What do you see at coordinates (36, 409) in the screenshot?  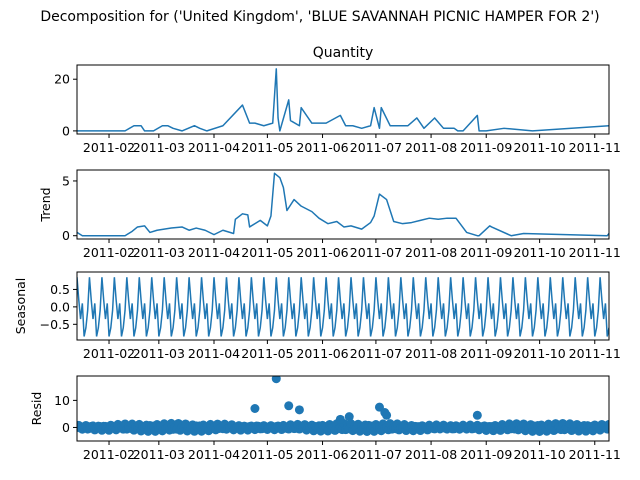 I see `y-axis-label: Resid` at bounding box center [36, 409].